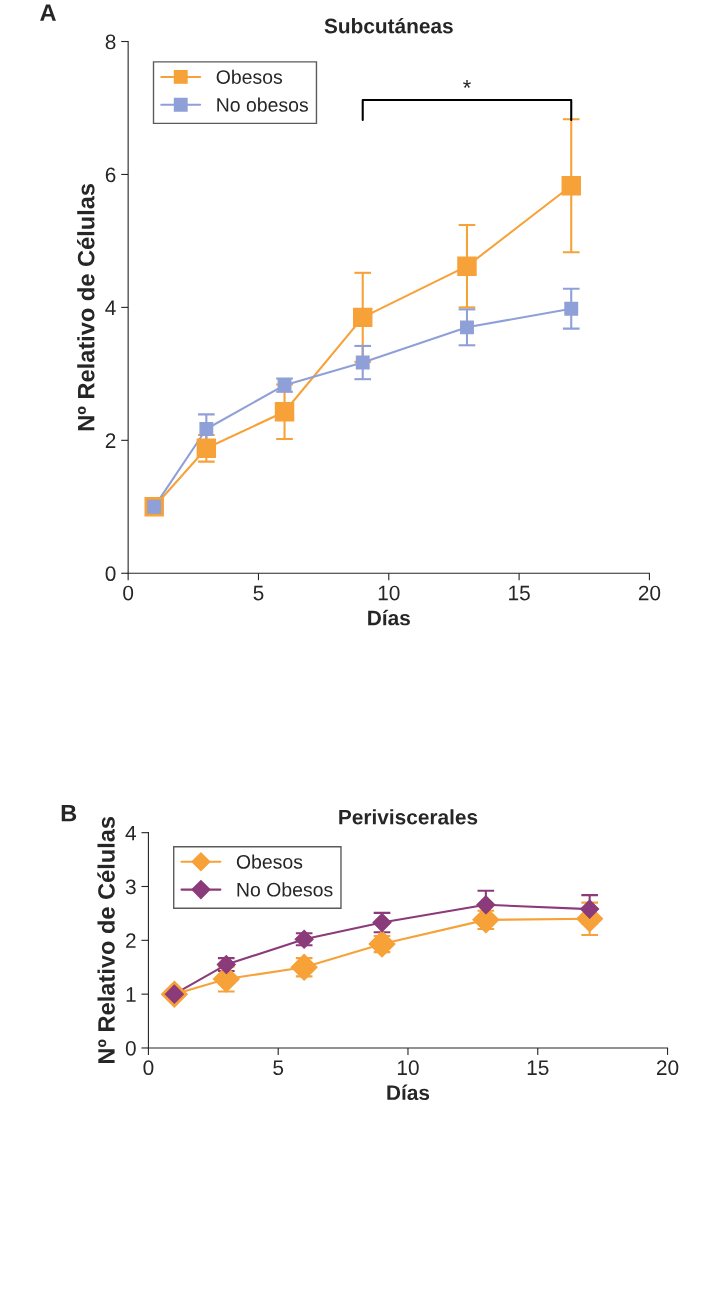  I want to click on annotation: *, so click(467, 84).